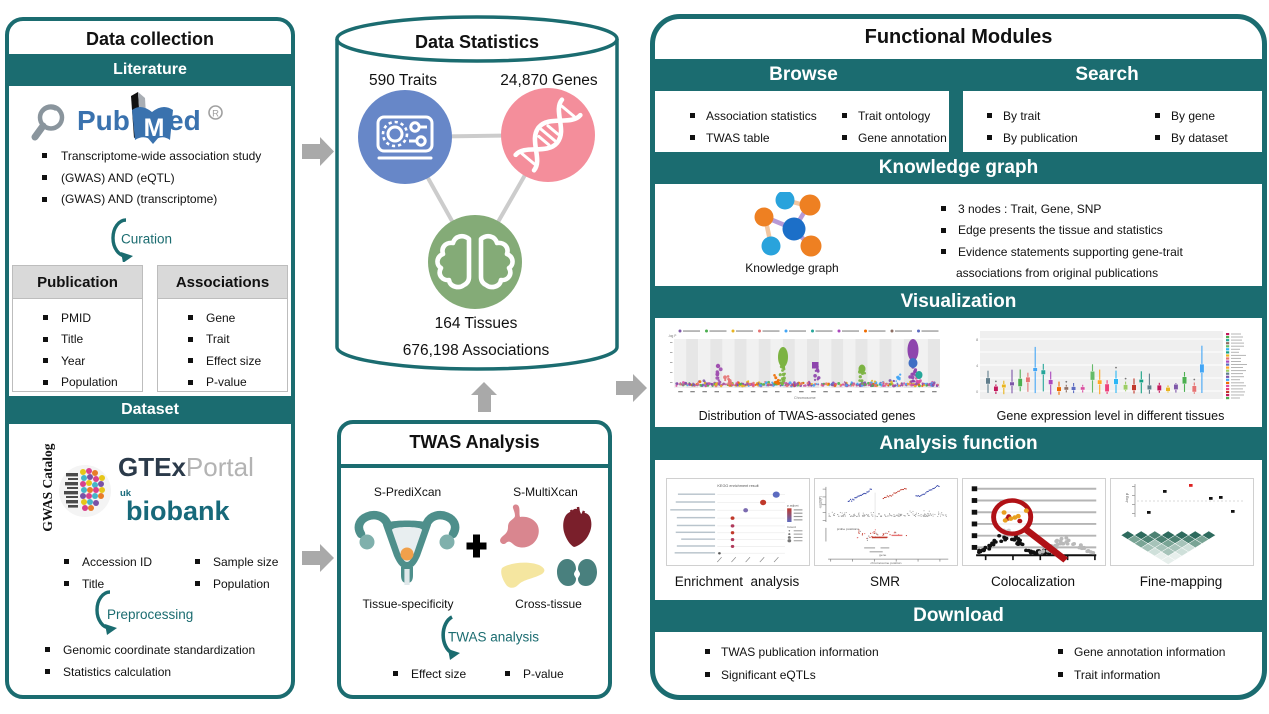 The width and height of the screenshot is (1269, 714). I want to click on svg-text: Chromosome, so click(805, 398).